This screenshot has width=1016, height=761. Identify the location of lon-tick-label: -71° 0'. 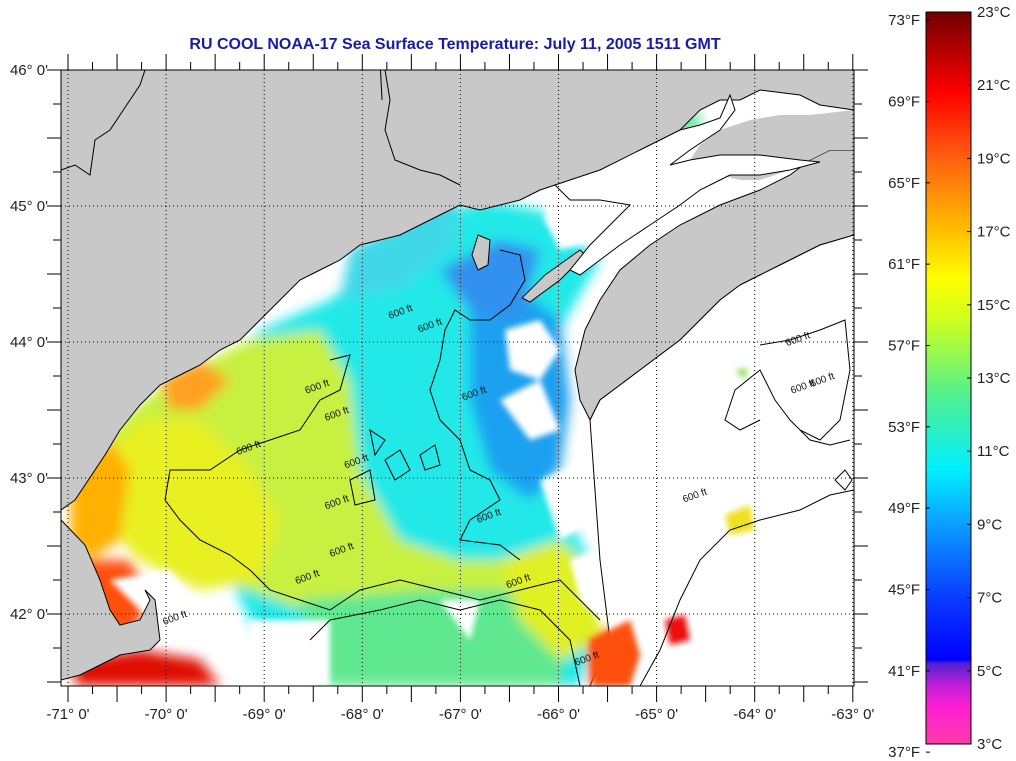
(67, 714).